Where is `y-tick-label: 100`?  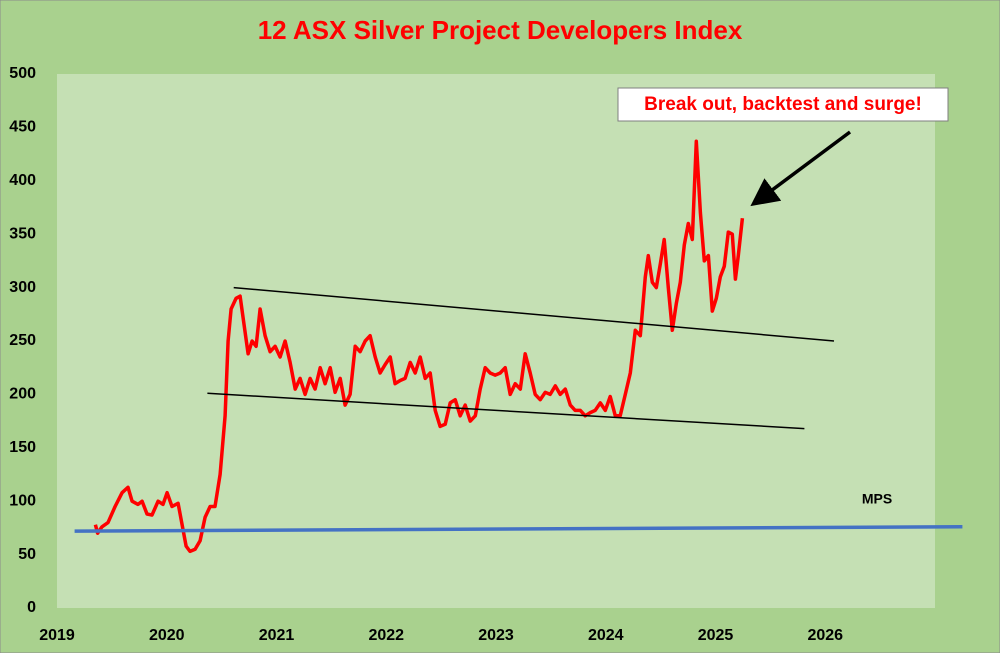
y-tick-label: 100 is located at coordinates (22, 500).